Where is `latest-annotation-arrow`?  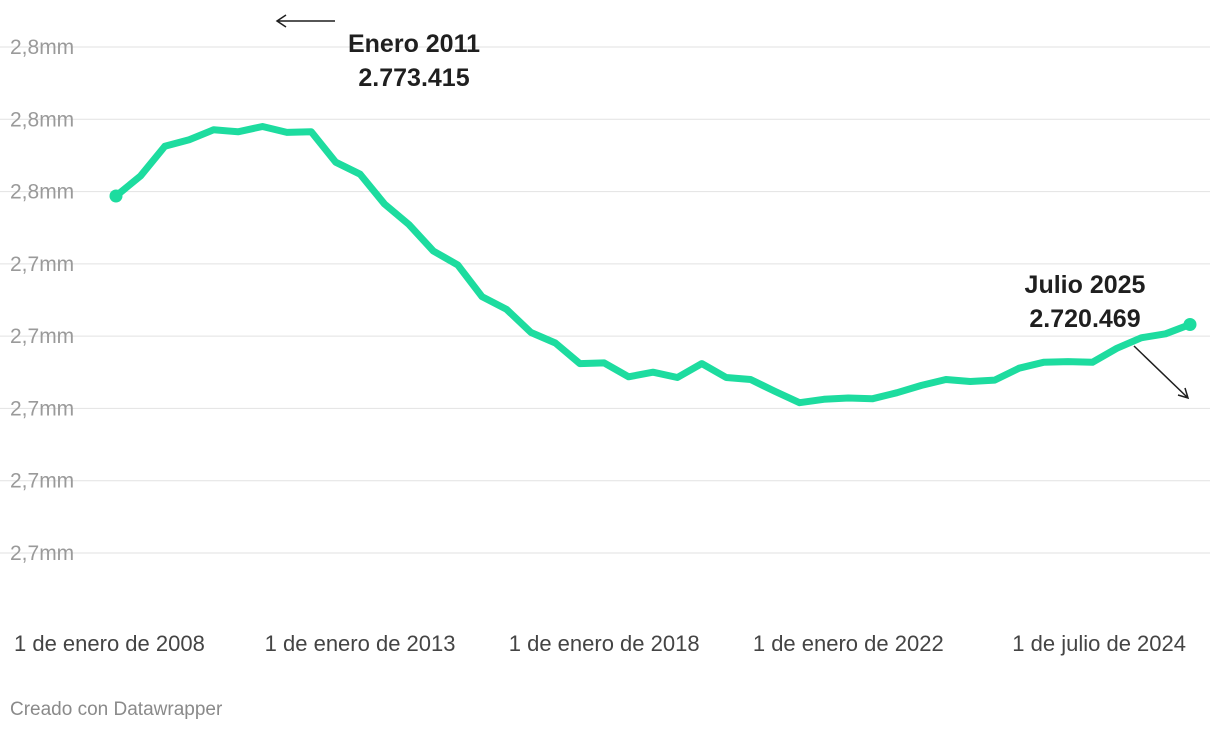 latest-annotation-arrow is located at coordinates (1161, 372).